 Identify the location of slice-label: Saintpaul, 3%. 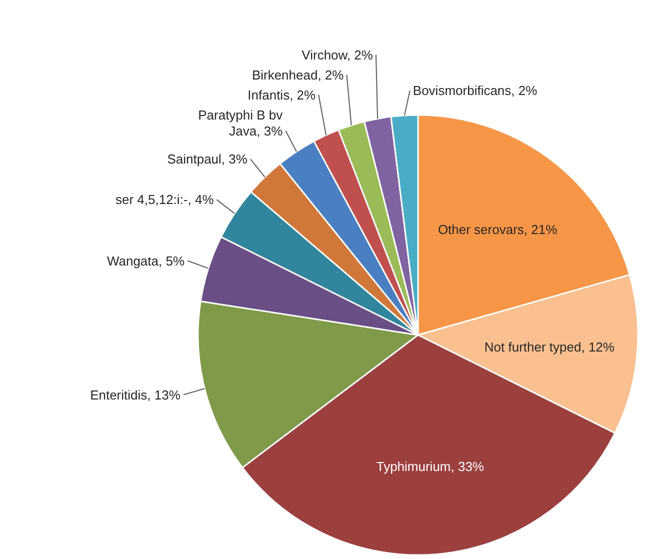
(207, 159).